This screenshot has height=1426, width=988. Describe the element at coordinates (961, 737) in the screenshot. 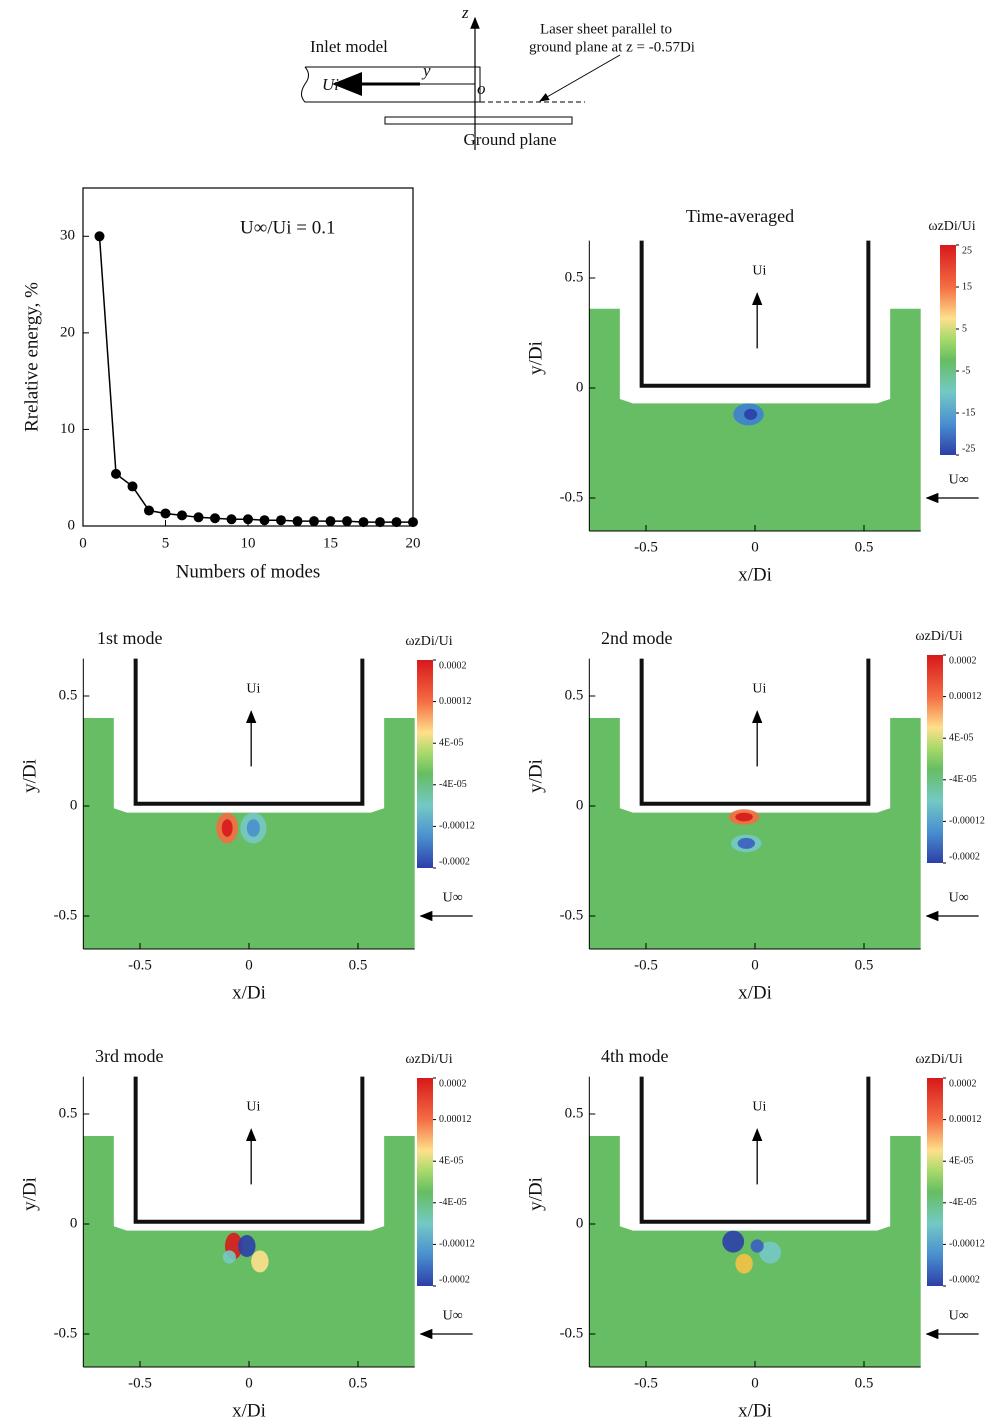

I see `colorbar-tick-label: 4E-05` at that location.